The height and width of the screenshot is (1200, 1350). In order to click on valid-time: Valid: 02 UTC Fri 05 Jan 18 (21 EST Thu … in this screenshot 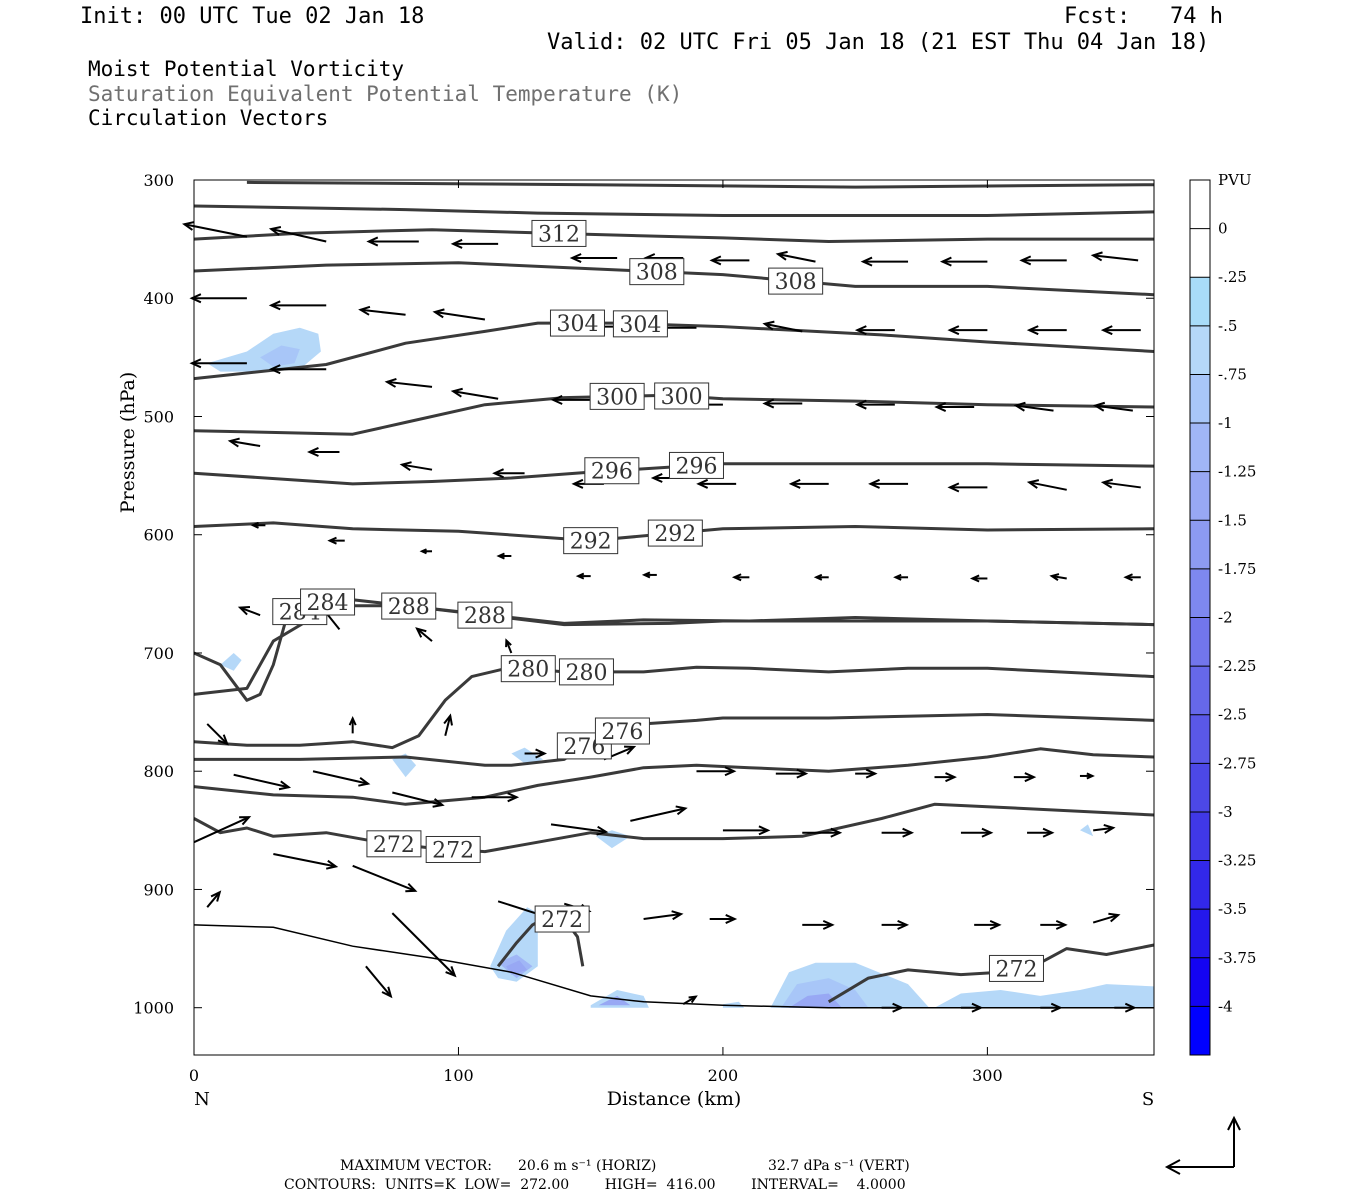, I will do `click(878, 42)`.